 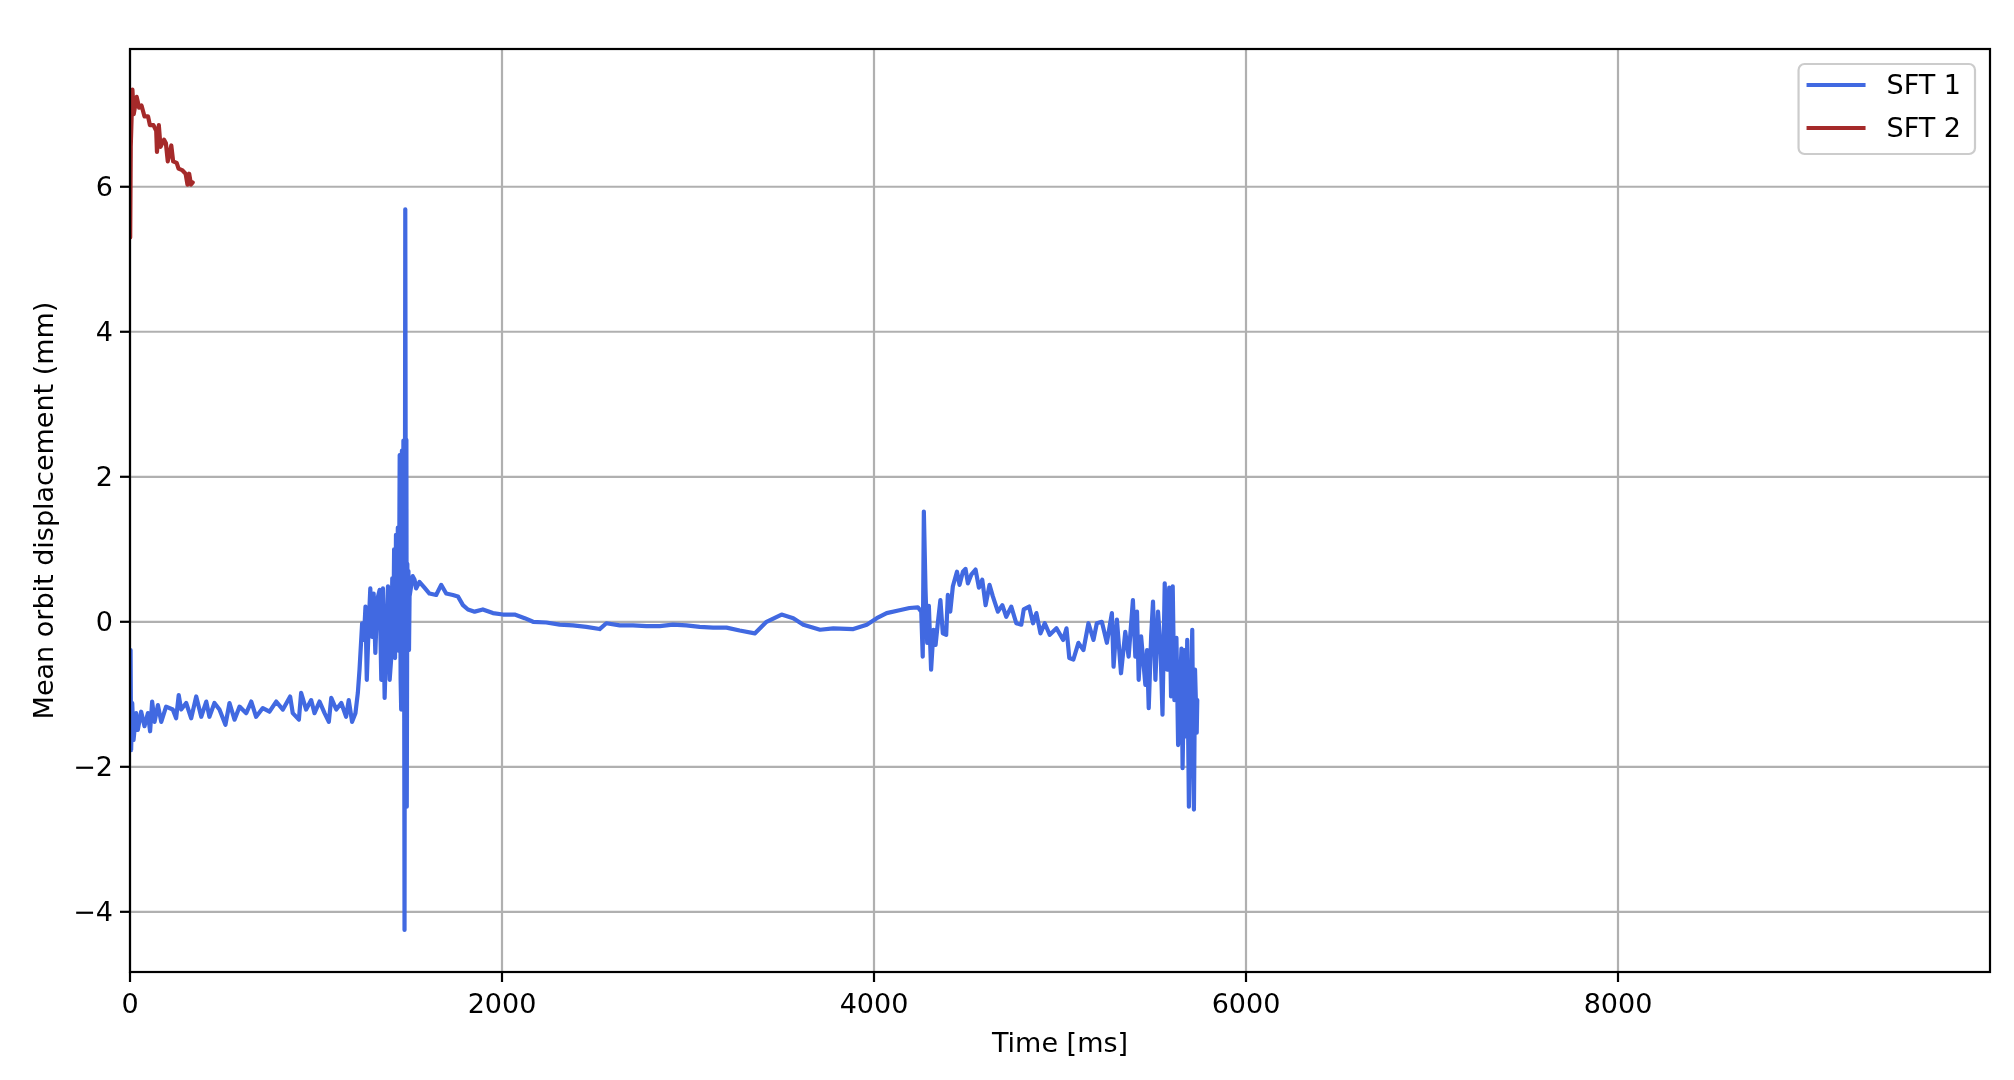 What do you see at coordinates (1246, 1003) in the screenshot?
I see `x-tick-label: 6000` at bounding box center [1246, 1003].